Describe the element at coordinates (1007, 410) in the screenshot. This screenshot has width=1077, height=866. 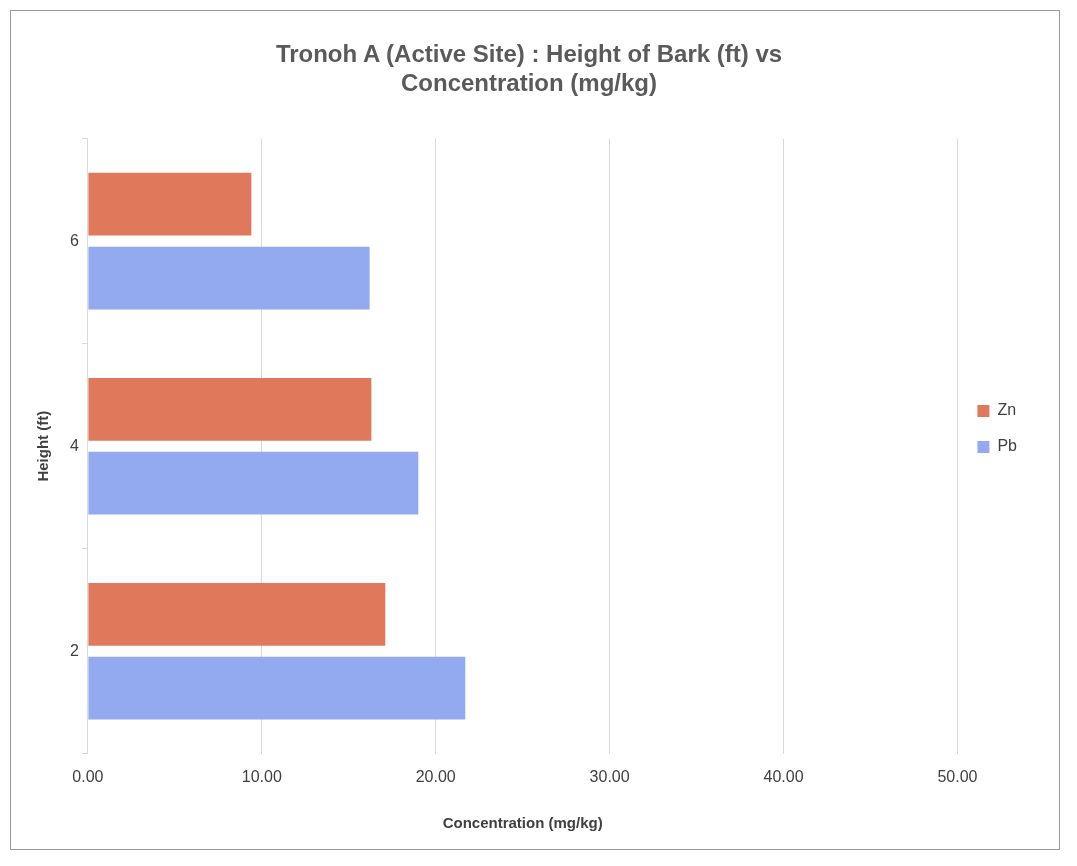
I see `legend-label: Zn` at that location.